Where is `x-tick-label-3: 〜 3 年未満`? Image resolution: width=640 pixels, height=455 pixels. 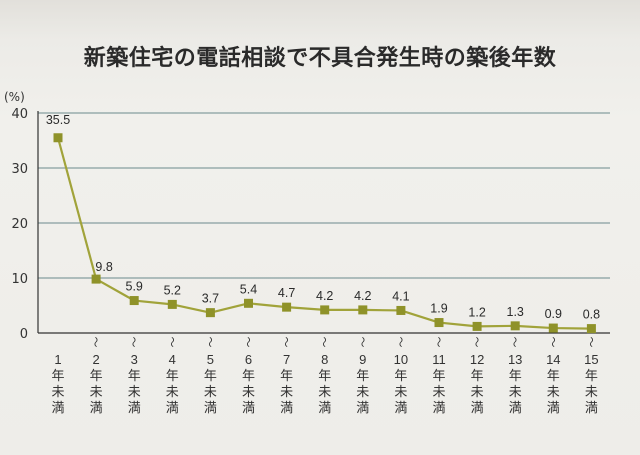
x-tick-label-3: 〜 3 年未満 is located at coordinates (134, 377).